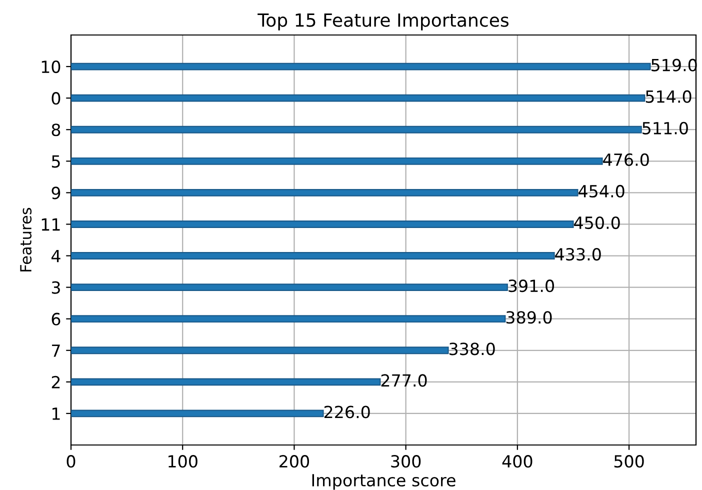 The image size is (702, 490). What do you see at coordinates (295, 461) in the screenshot?
I see `x-tick-label: 200` at bounding box center [295, 461].